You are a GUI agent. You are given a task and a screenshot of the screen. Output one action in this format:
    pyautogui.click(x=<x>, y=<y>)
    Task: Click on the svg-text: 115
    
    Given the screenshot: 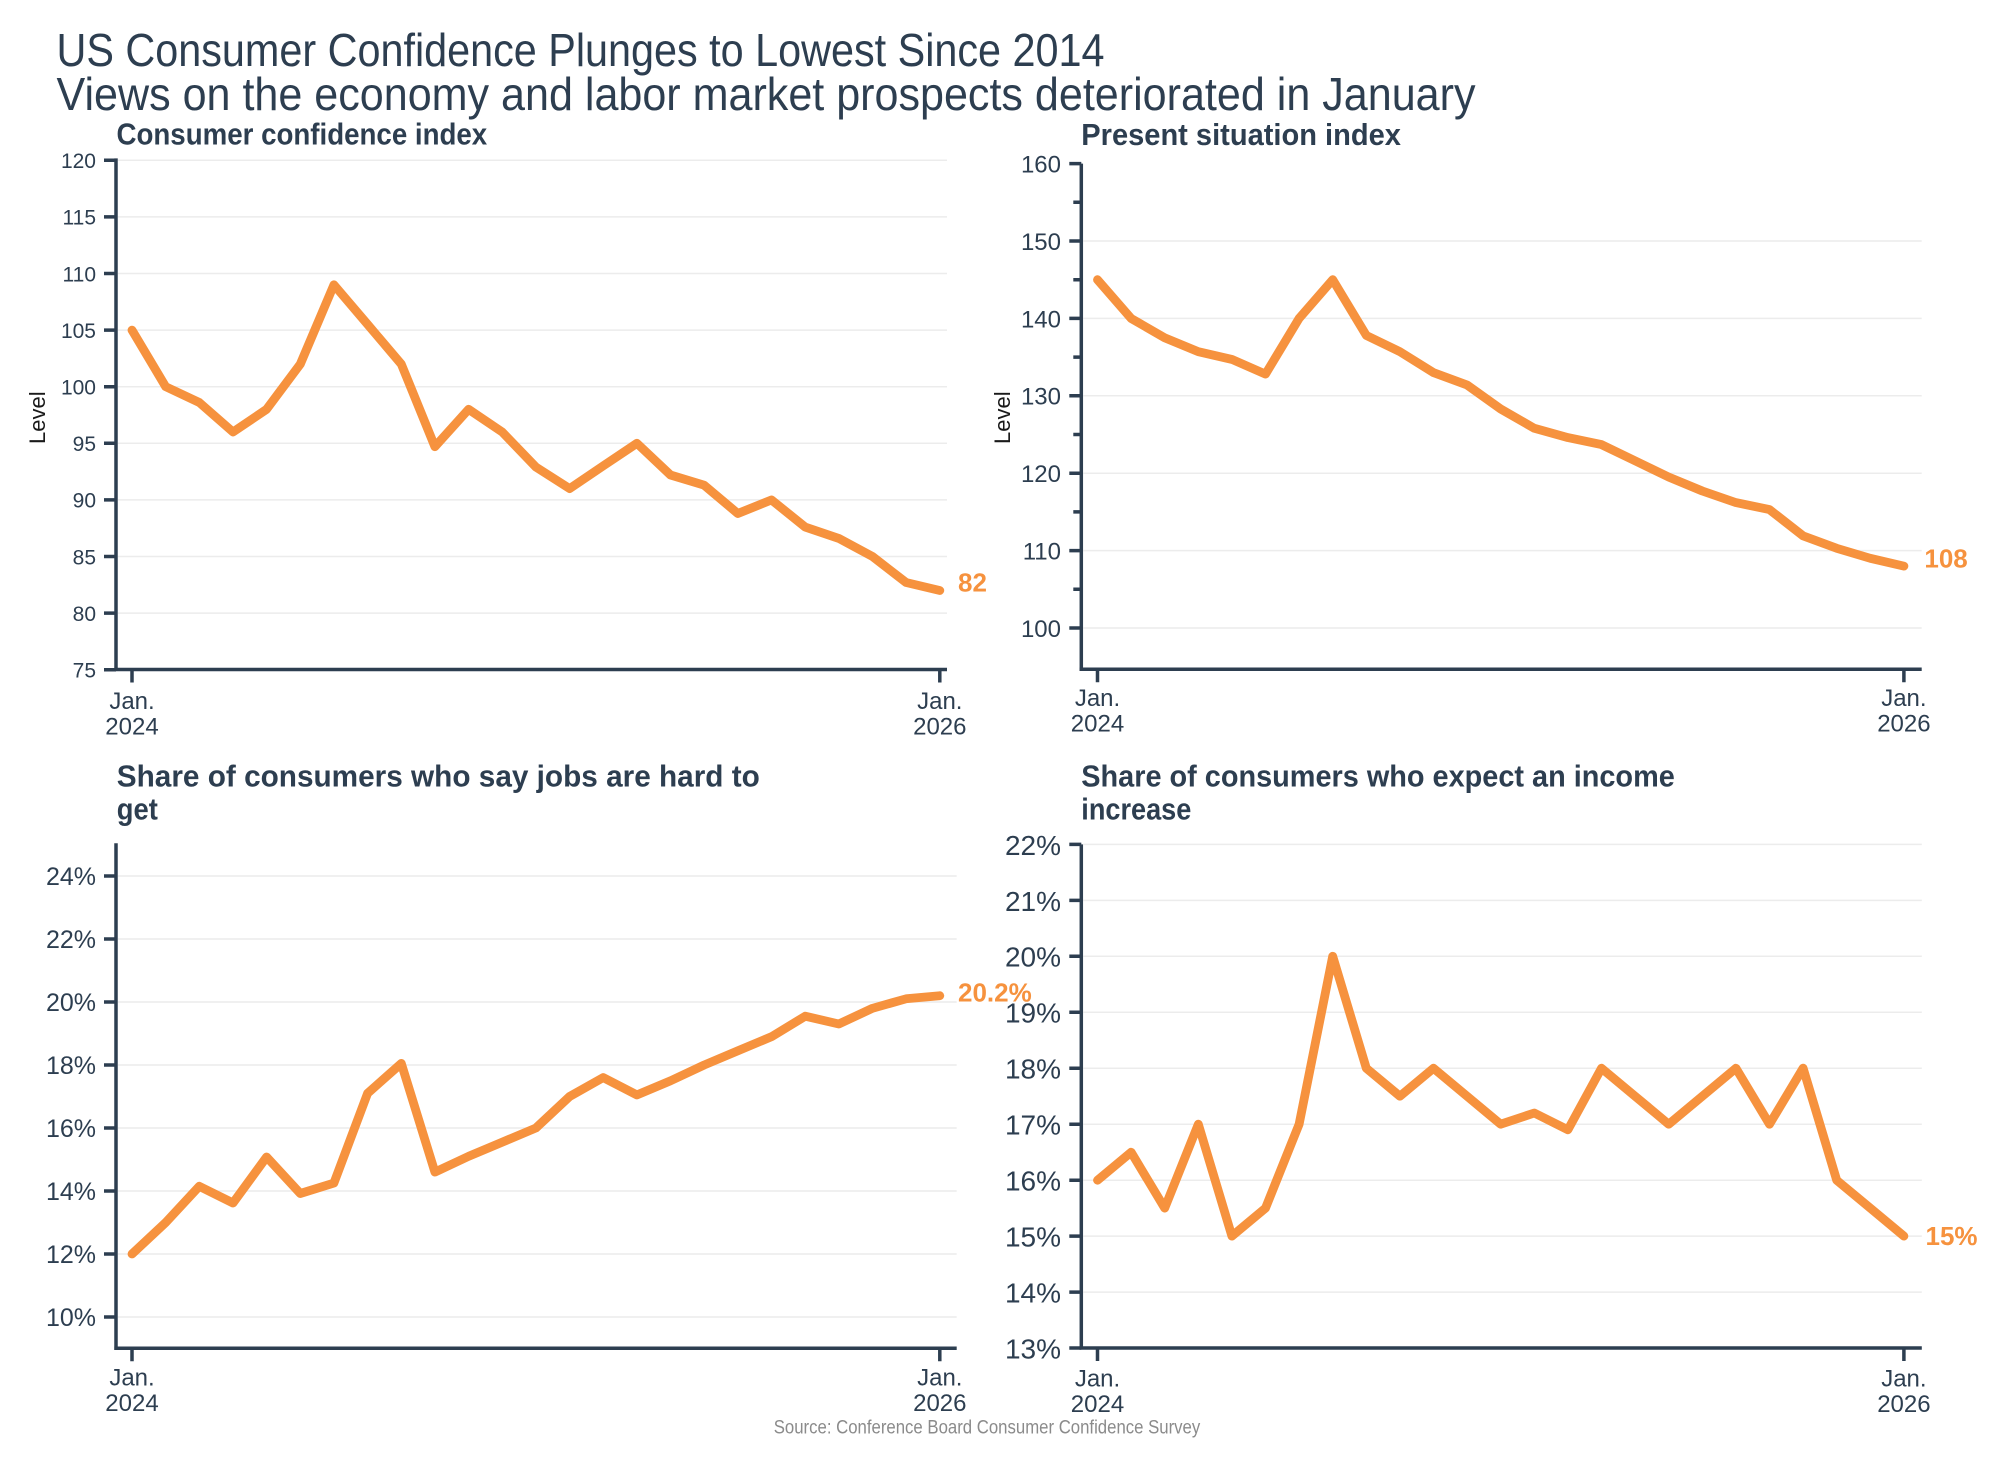 What is the action you would take?
    pyautogui.click(x=79, y=218)
    